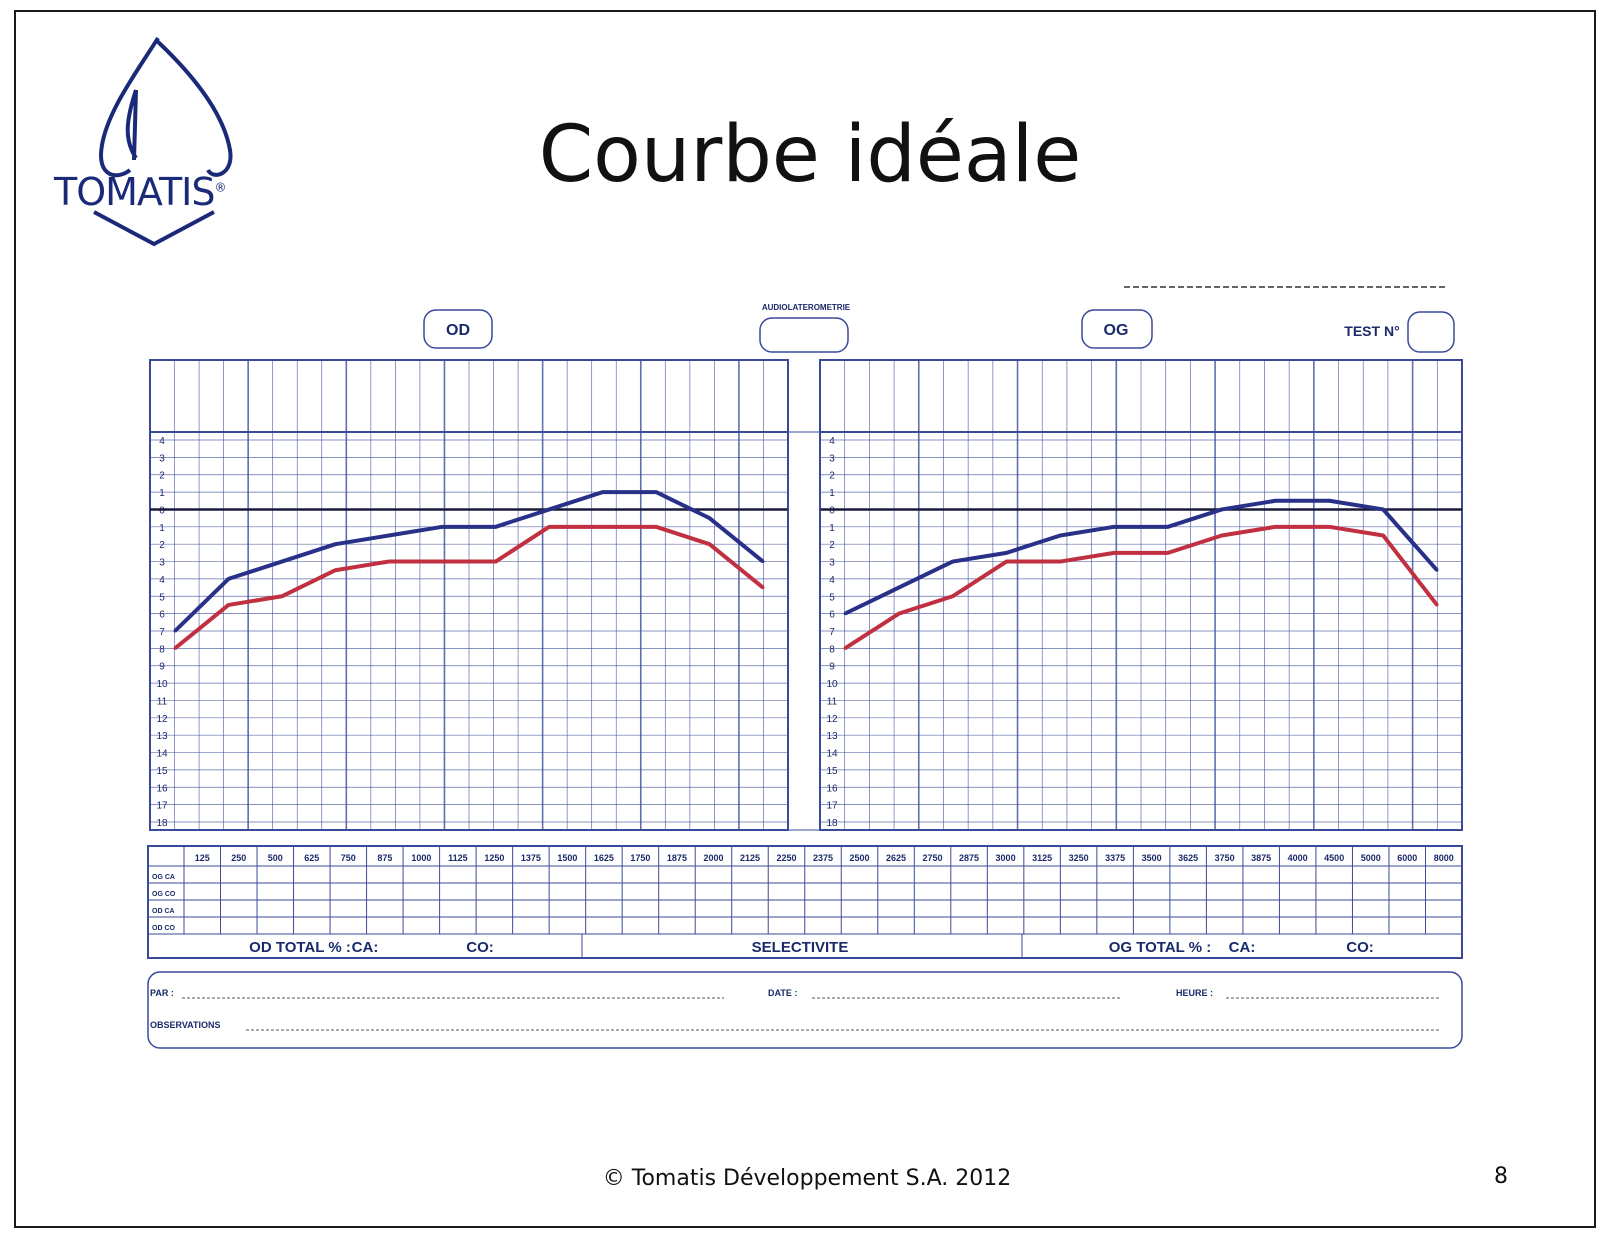 Image resolution: width=1614 pixels, height=1239 pixels. I want to click on frequency-header-cell: 6000, so click(1407, 858).